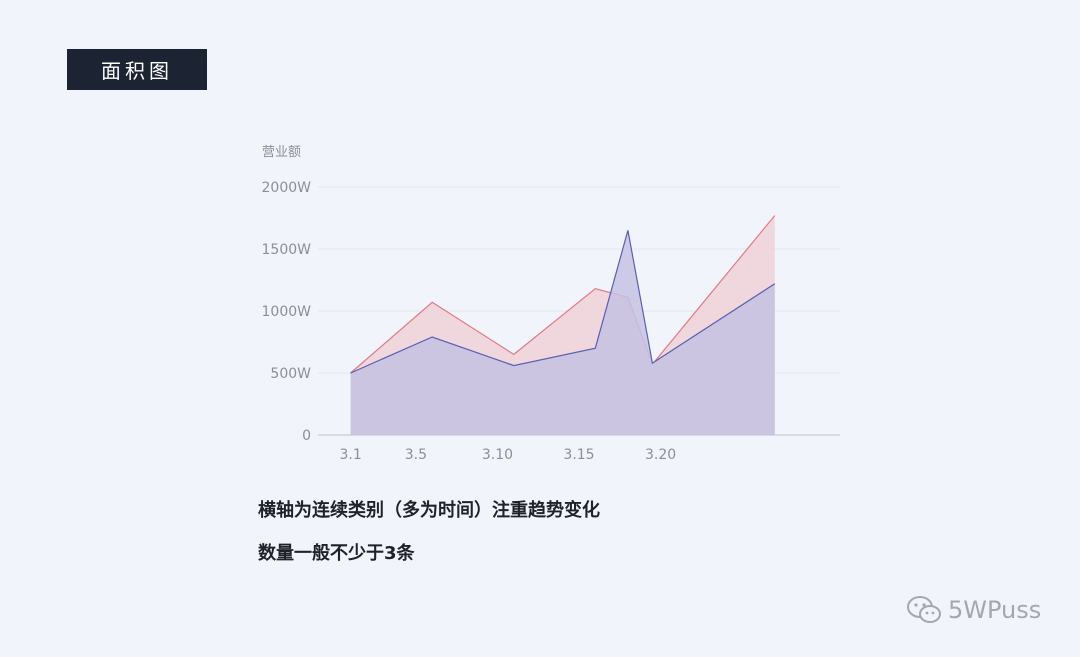 This screenshot has height=657, width=1080. What do you see at coordinates (281, 152) in the screenshot?
I see `y-axis-label: 营业额` at bounding box center [281, 152].